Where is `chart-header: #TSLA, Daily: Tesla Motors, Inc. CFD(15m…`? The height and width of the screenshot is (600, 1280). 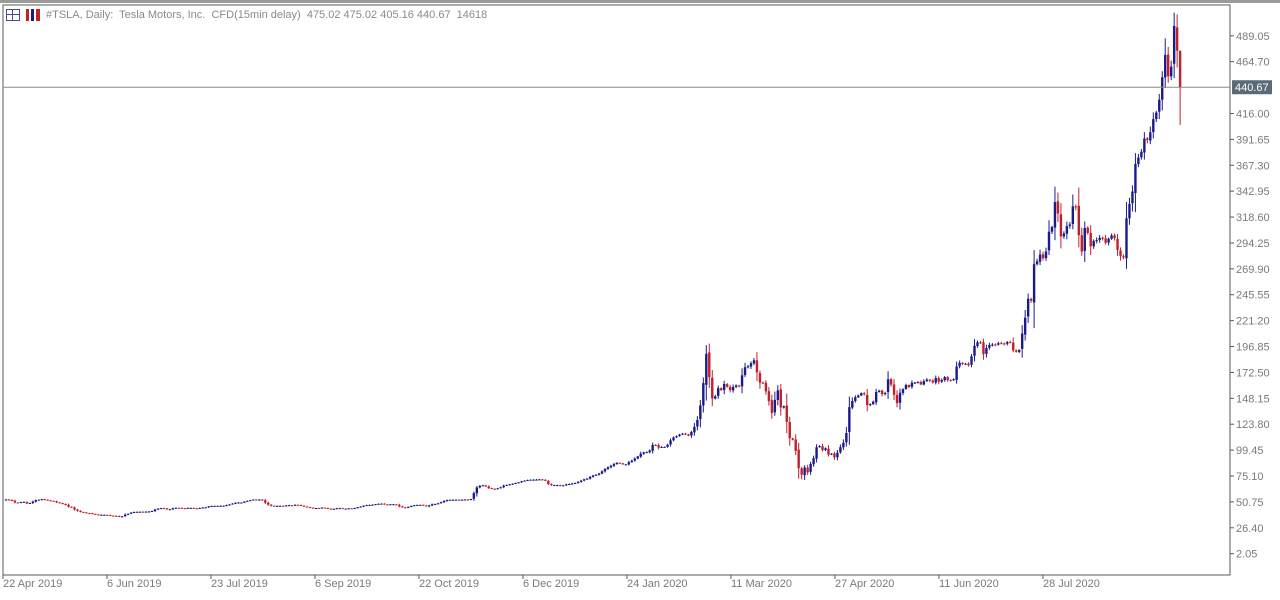 chart-header: #TSLA, Daily: Tesla Motors, Inc. CFD(15m… is located at coordinates (246, 15).